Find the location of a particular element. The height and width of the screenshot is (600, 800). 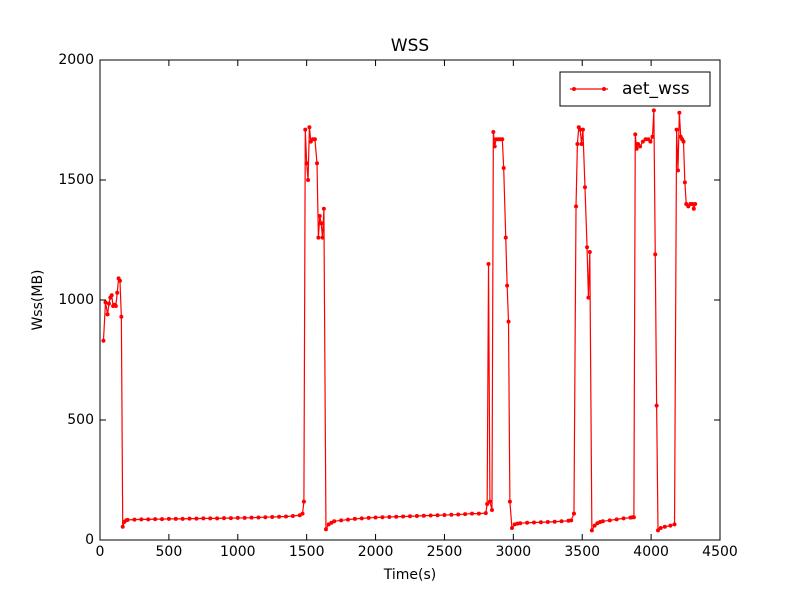

legend-marker is located at coordinates (604, 89).